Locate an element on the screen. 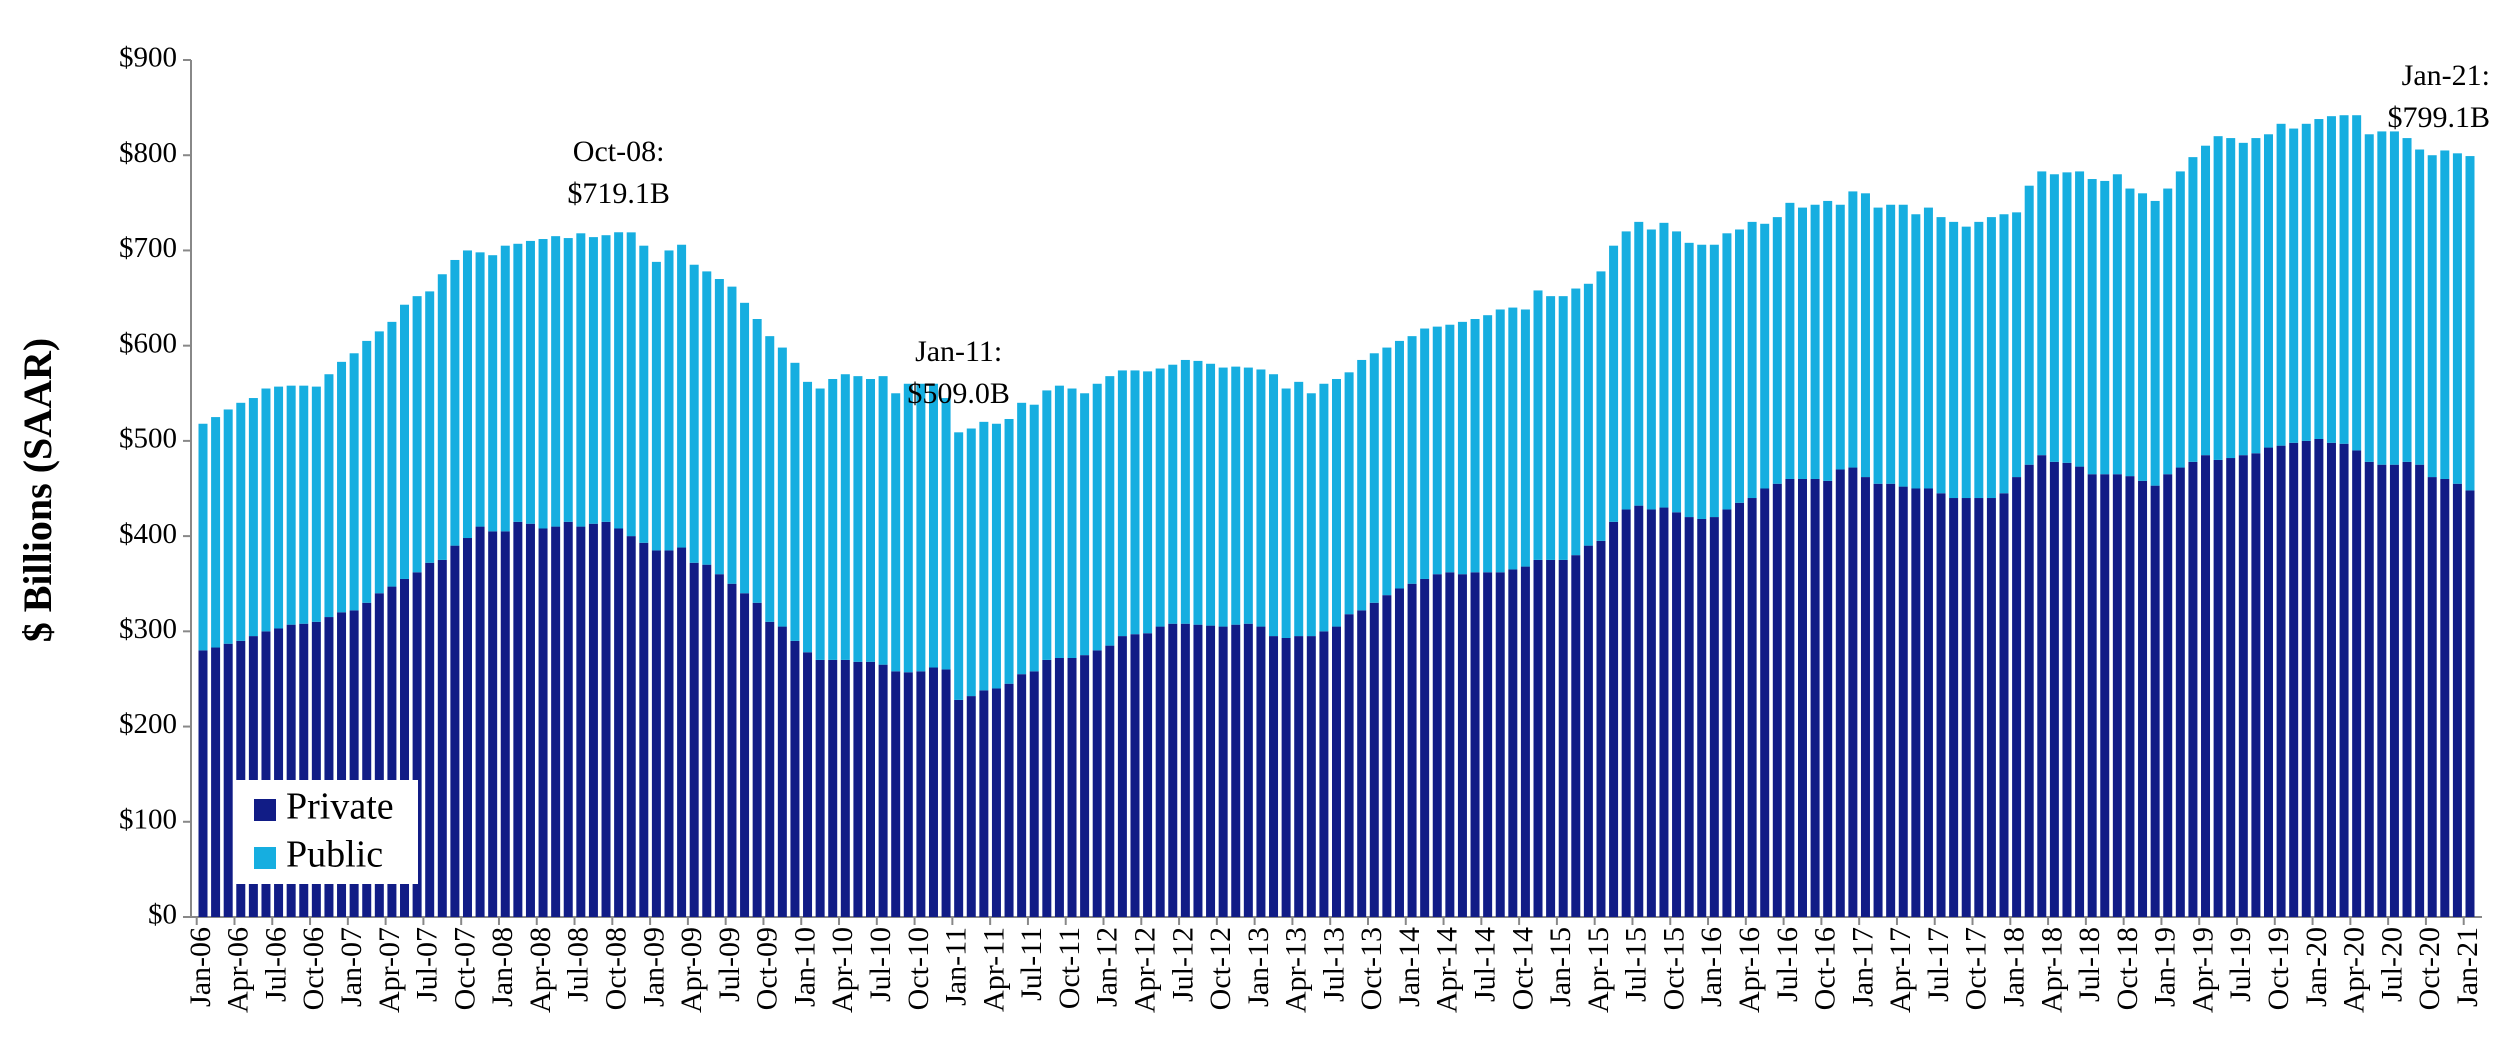  x-tick-label: Oct-07 is located at coordinates (464, 968).